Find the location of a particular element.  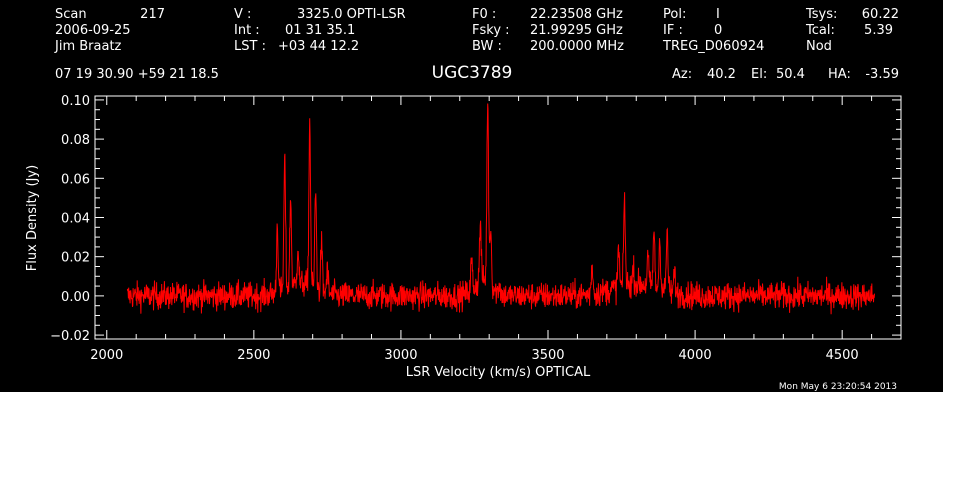

y-tick-label: 0.00 is located at coordinates (75, 297).